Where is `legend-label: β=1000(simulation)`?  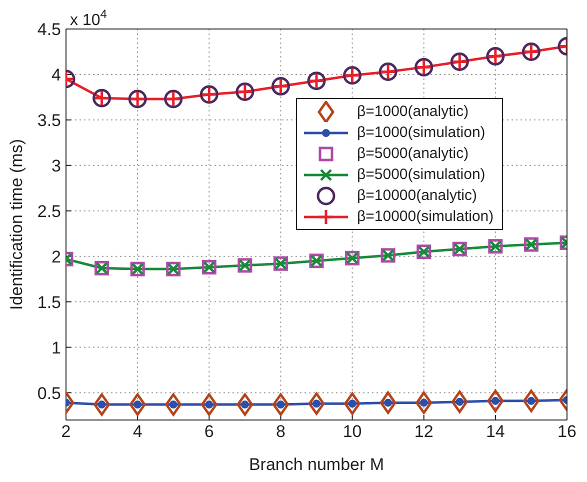
legend-label: β=1000(simulation) is located at coordinates (421, 132).